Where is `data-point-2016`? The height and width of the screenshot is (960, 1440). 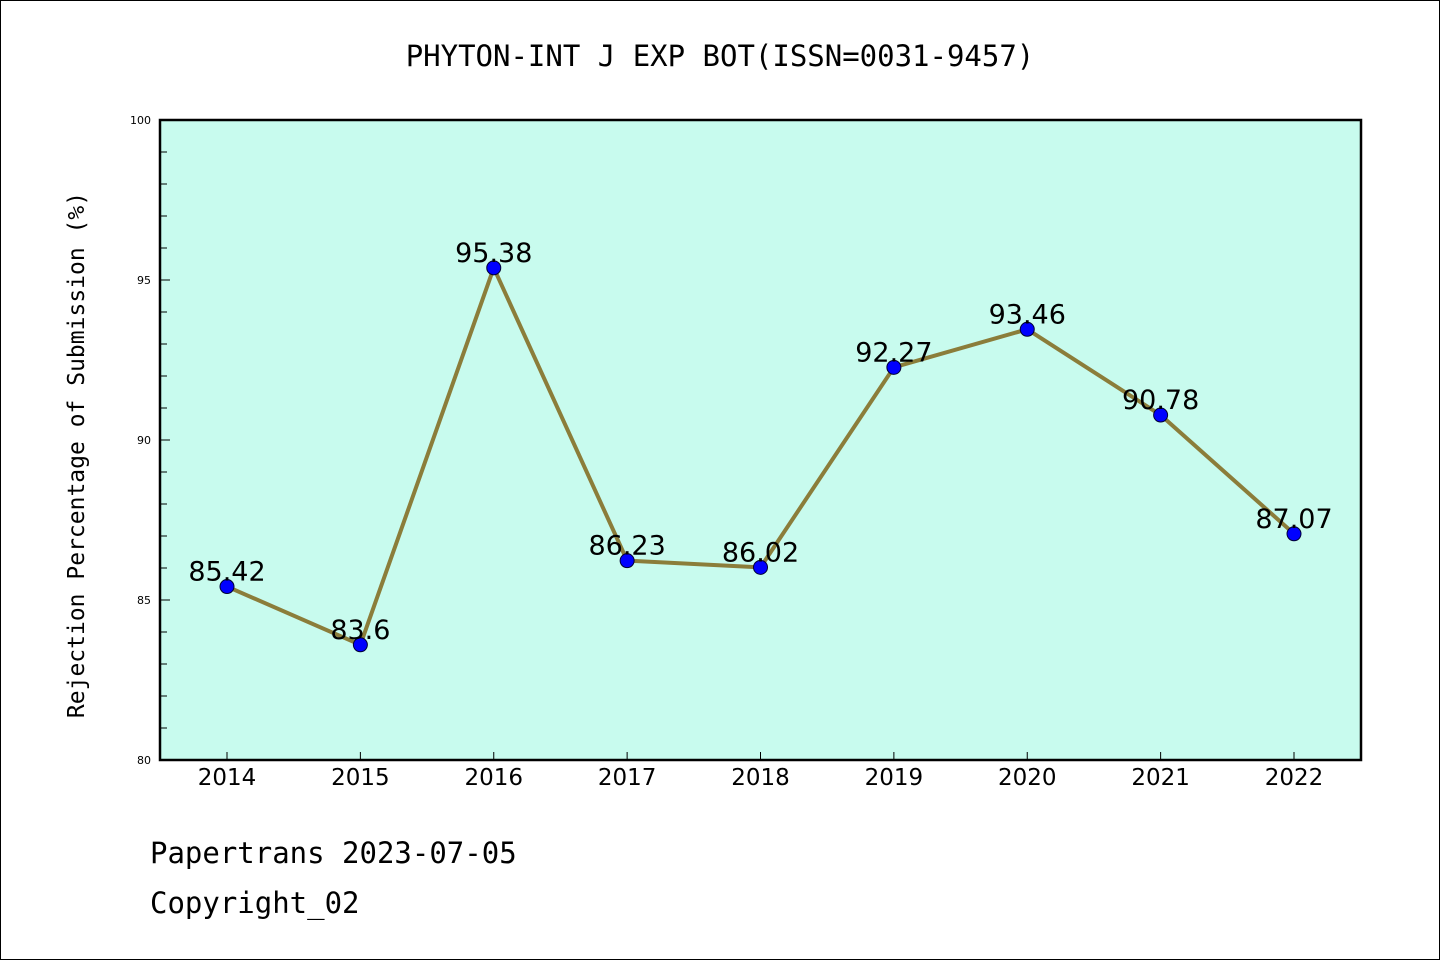
data-point-2016 is located at coordinates (494, 268).